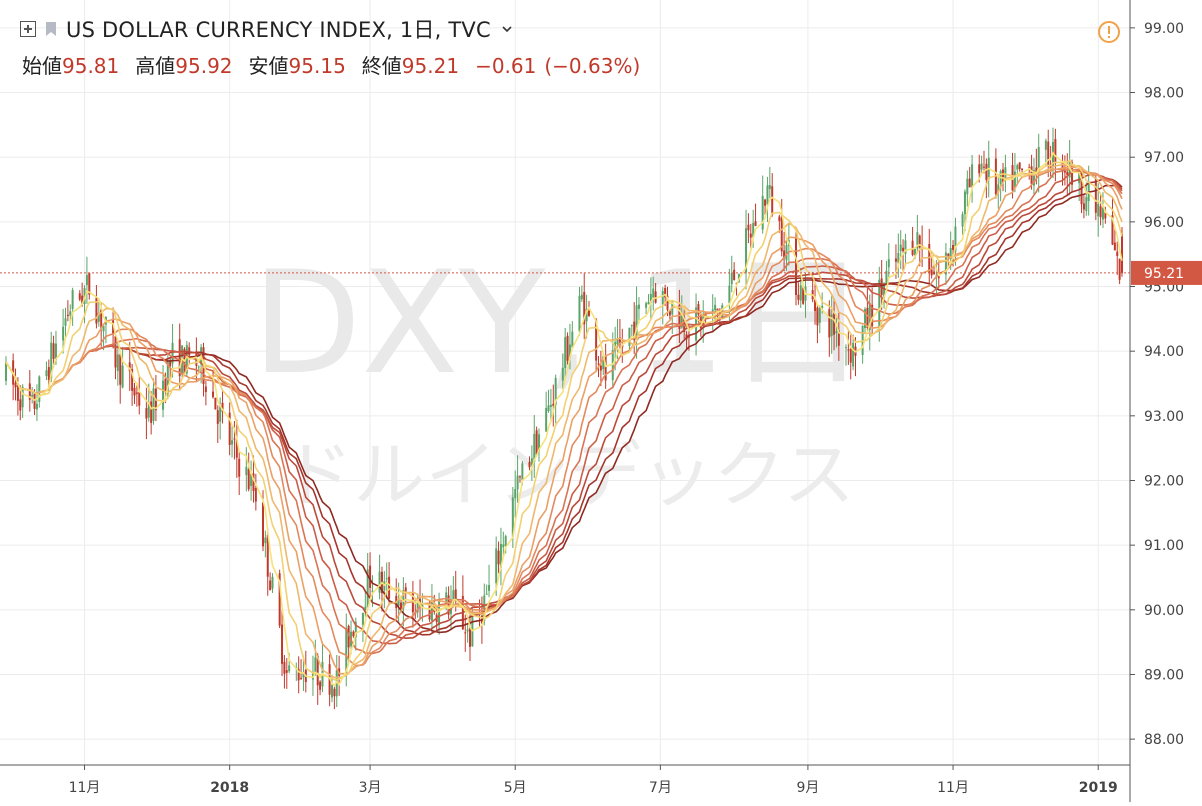 This screenshot has height=806, width=1202. What do you see at coordinates (1164, 611) in the screenshot?
I see `y-tick-label: 90.00` at bounding box center [1164, 611].